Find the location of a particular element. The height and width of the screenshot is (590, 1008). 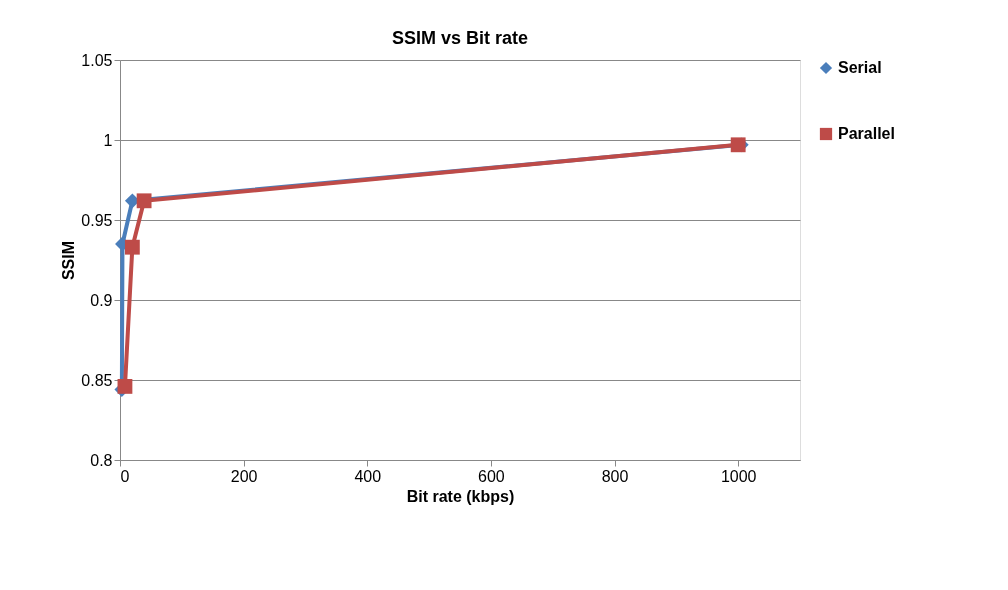

legend-label: Parallel is located at coordinates (866, 133).